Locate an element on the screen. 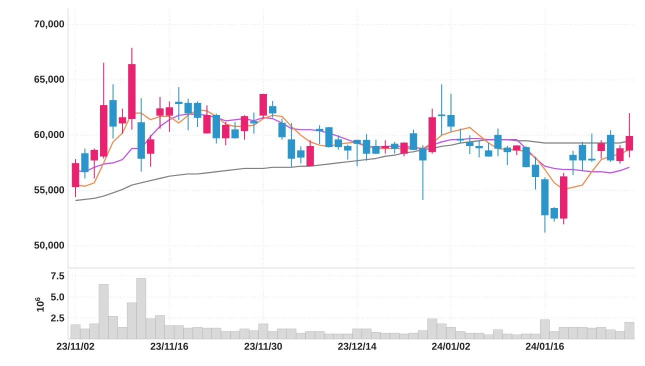 The image size is (645, 366). x-tick-label: 23/11/02 is located at coordinates (75, 346).